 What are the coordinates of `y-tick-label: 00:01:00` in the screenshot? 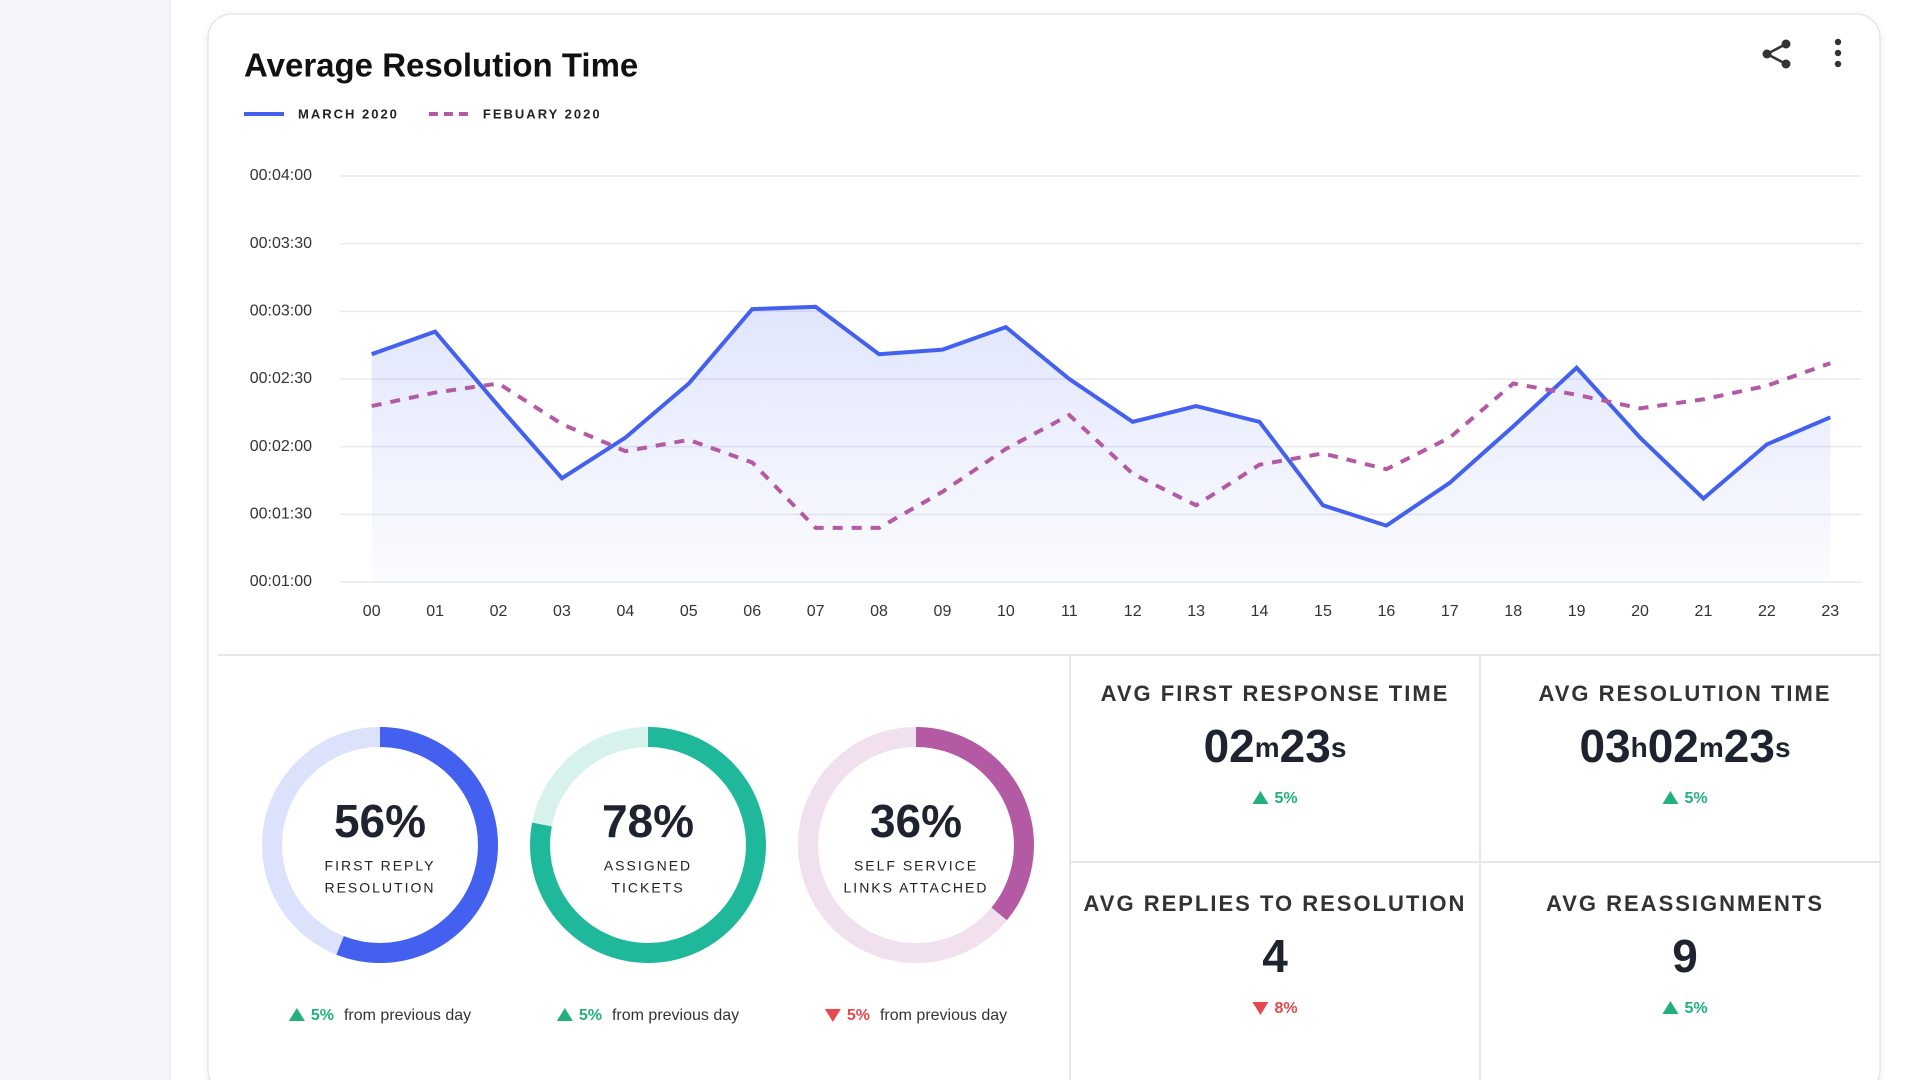 It's located at (281, 581).